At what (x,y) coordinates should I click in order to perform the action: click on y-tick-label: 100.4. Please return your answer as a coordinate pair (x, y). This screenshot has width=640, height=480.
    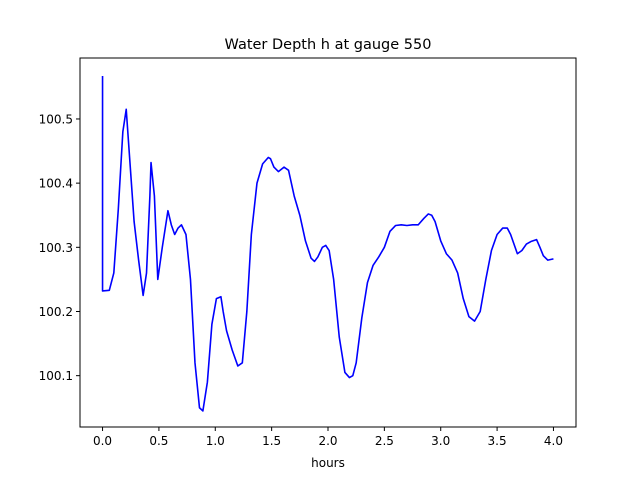
    Looking at the image, I should click on (56, 184).